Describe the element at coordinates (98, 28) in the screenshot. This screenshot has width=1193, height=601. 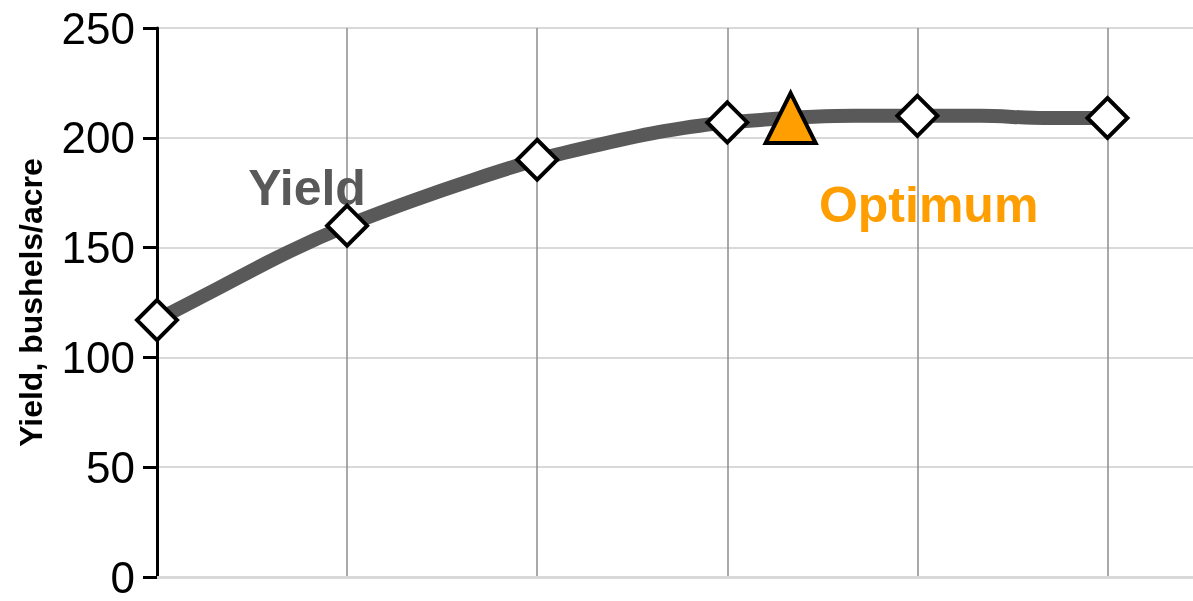
I see `y-tick-label: 250` at that location.